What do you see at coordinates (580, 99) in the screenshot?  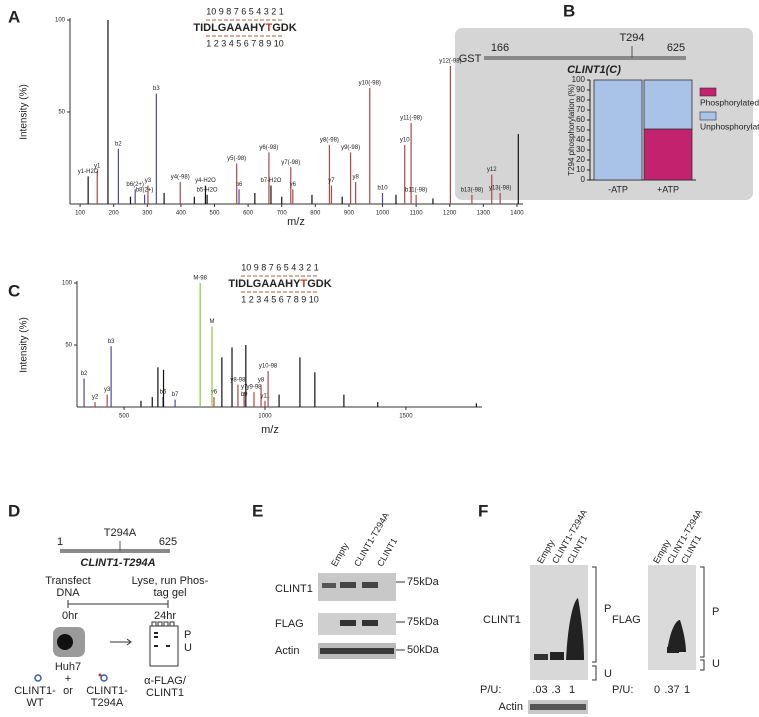 I see `y-tick-label: 80` at bounding box center [580, 99].